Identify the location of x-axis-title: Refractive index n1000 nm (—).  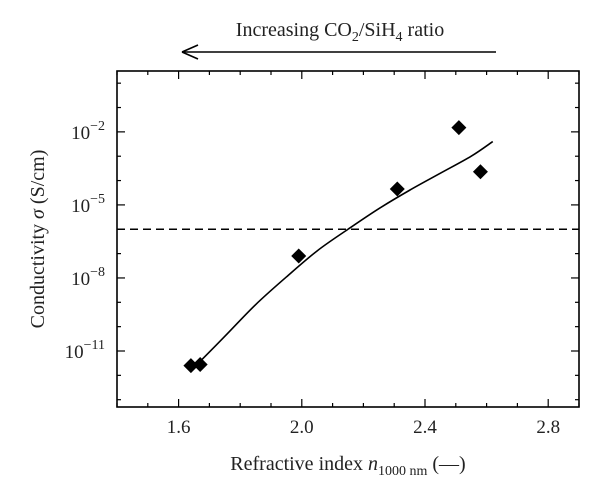
(347, 466).